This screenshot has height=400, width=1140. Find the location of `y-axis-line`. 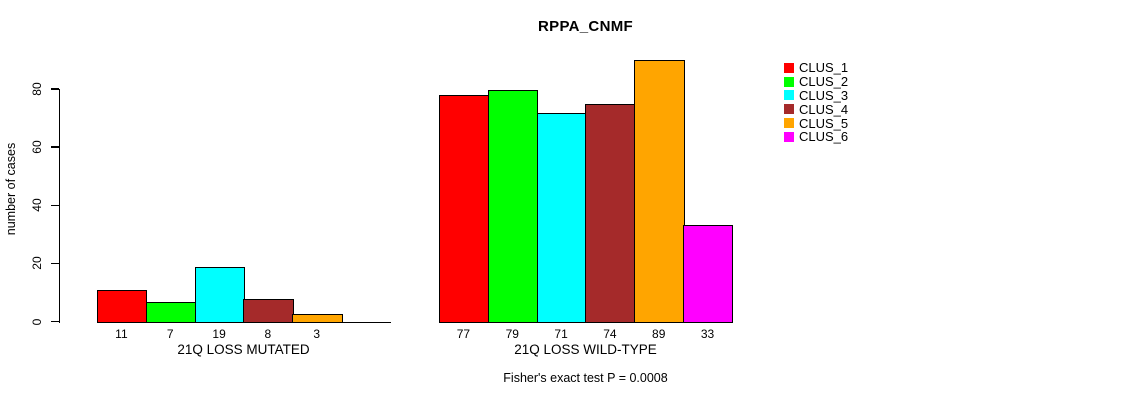

y-axis-line is located at coordinates (59, 205).